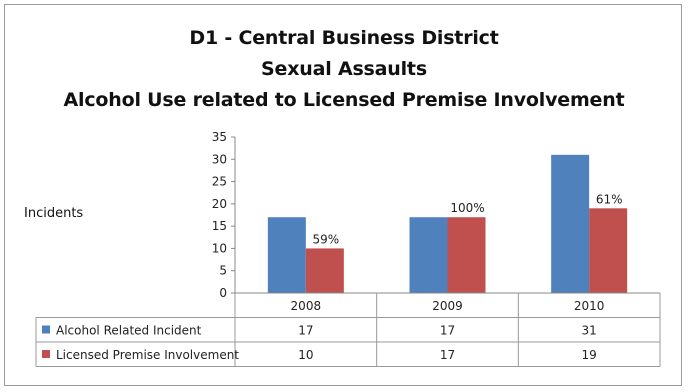 This screenshot has height=392, width=688. What do you see at coordinates (219, 137) in the screenshot?
I see `y-tick-label: 35` at bounding box center [219, 137].